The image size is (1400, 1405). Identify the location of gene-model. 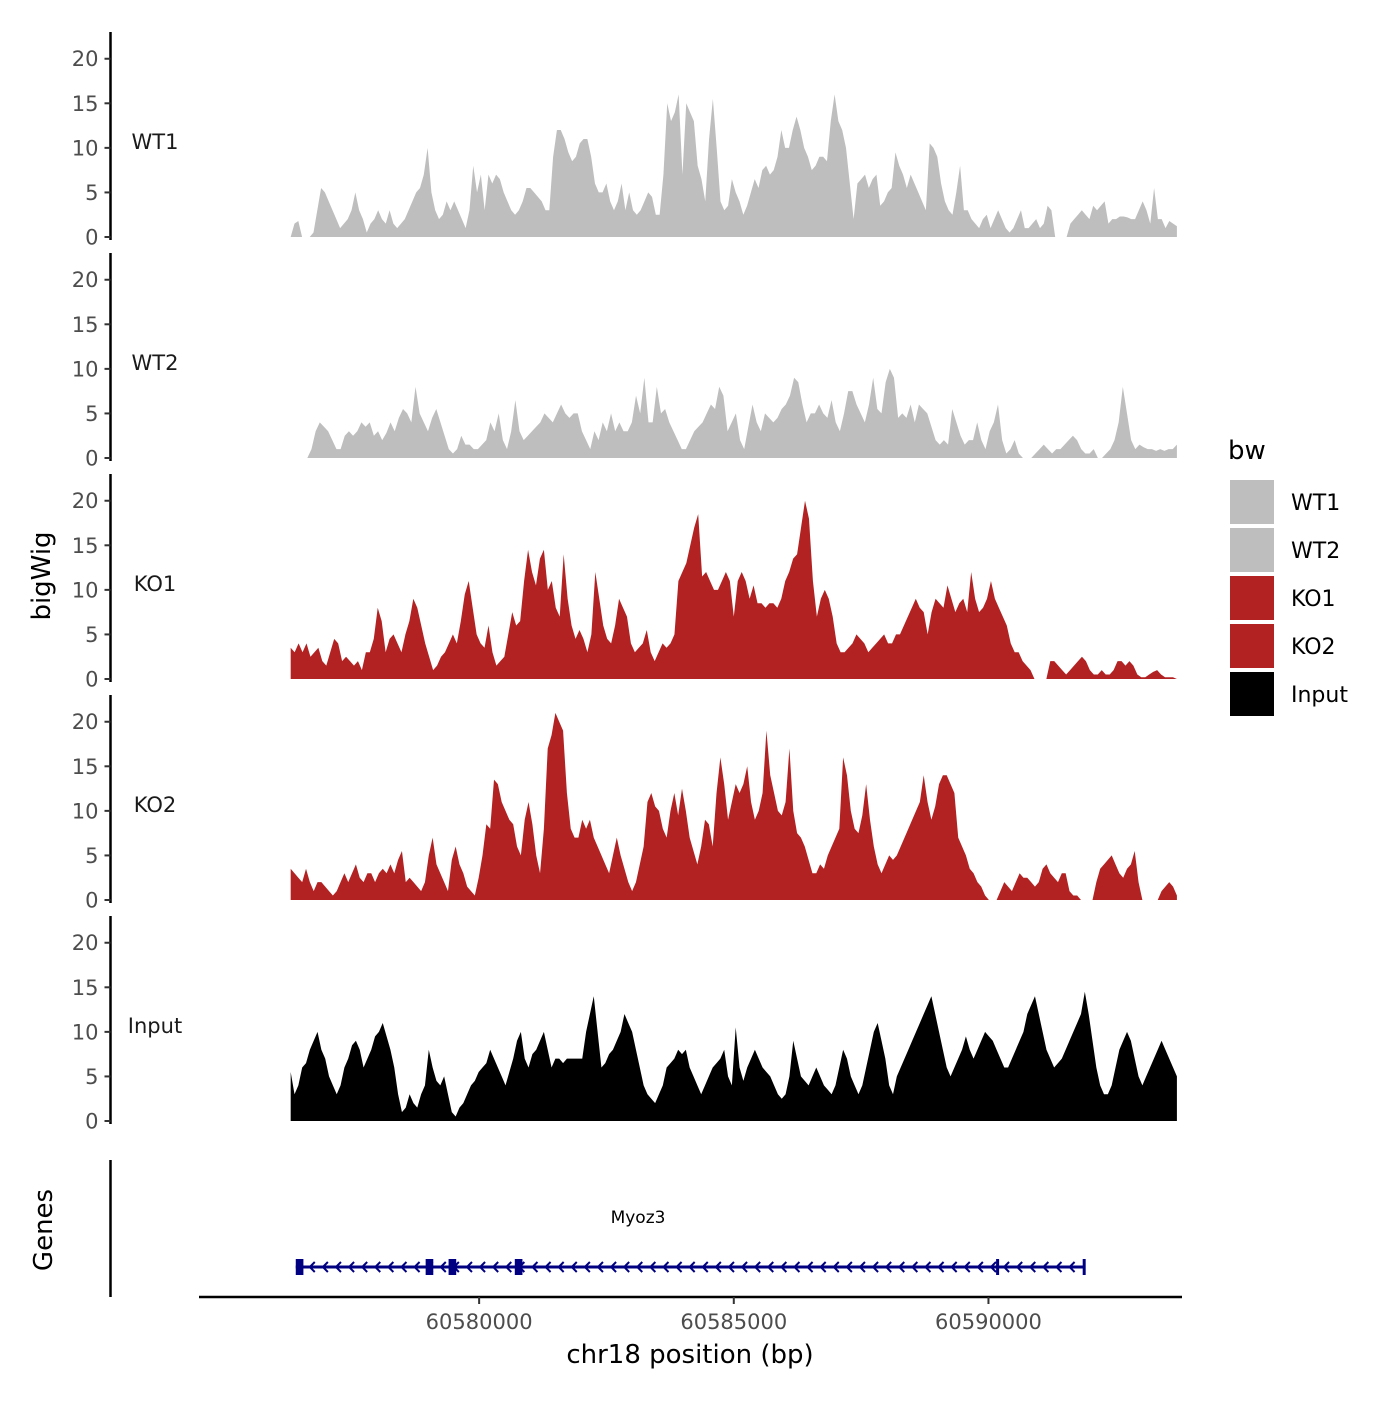
(690, 1267).